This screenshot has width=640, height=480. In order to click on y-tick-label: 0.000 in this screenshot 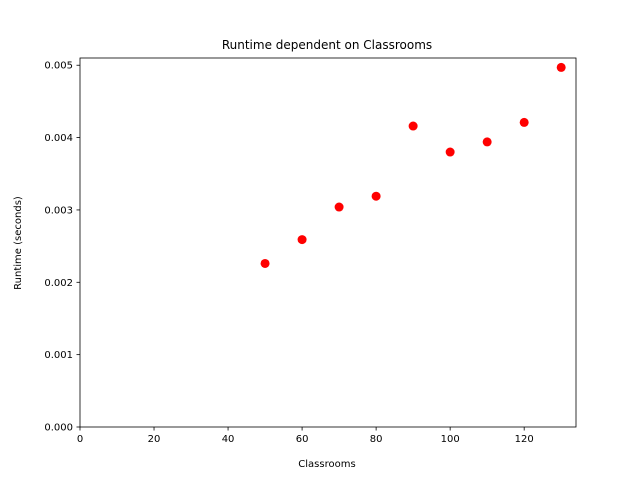, I will do `click(58, 428)`.